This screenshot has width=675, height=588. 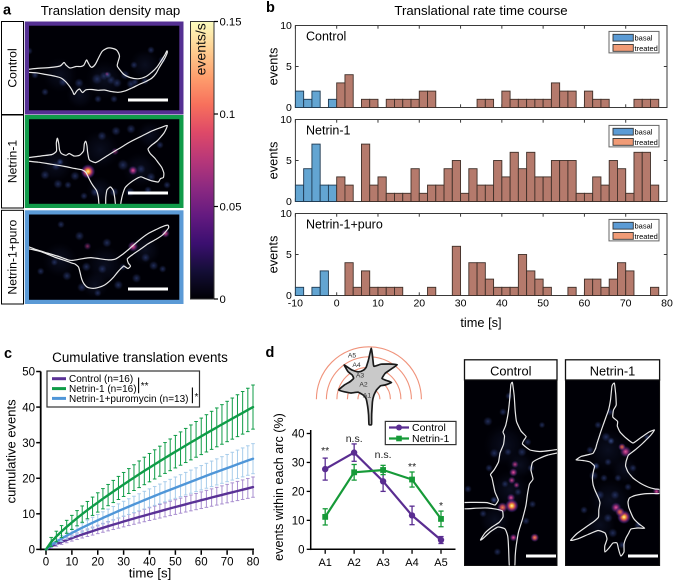 I want to click on svg-text: events/s, so click(x=201, y=49).